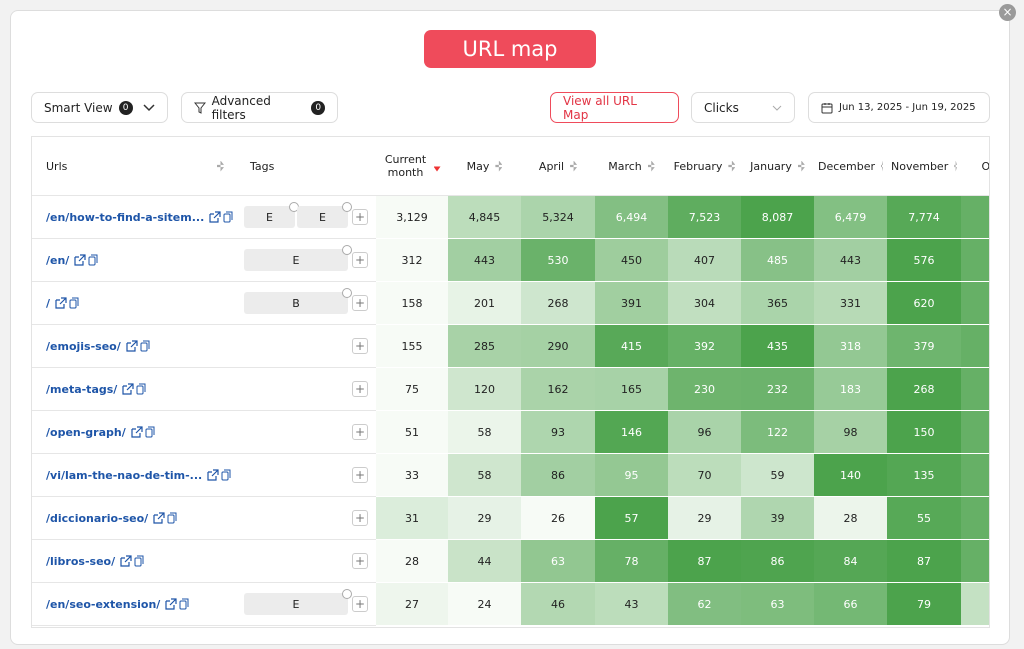  I want to click on heat-cell: 146, so click(631, 432).